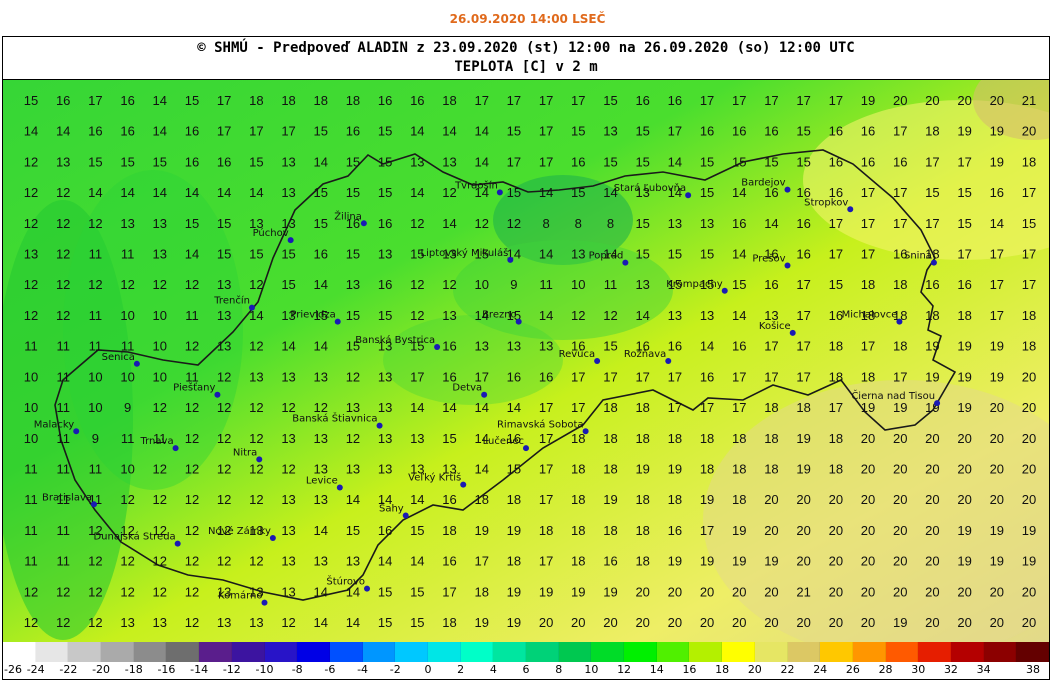 The image size is (1055, 689). I want to click on legend-tick-label: 18, so click(722, 669).